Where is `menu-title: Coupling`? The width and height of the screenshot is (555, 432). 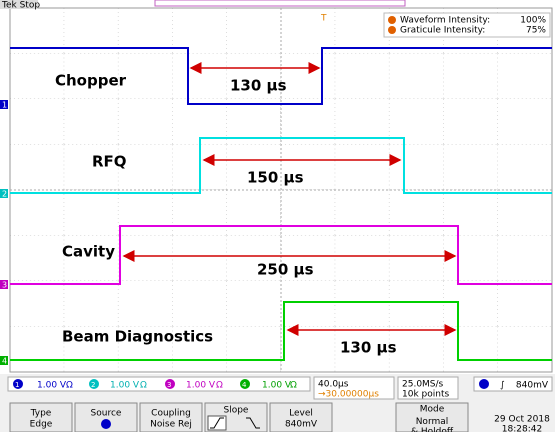
menu-title: Coupling is located at coordinates (171, 414).